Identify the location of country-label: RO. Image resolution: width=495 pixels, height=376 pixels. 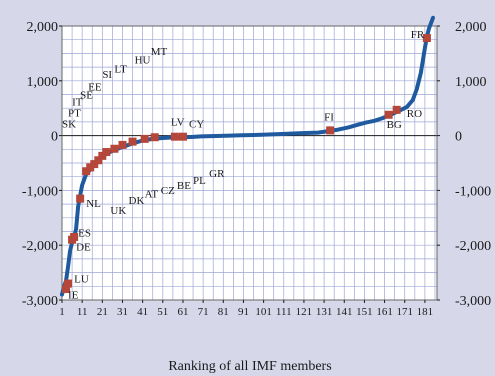
(414, 114).